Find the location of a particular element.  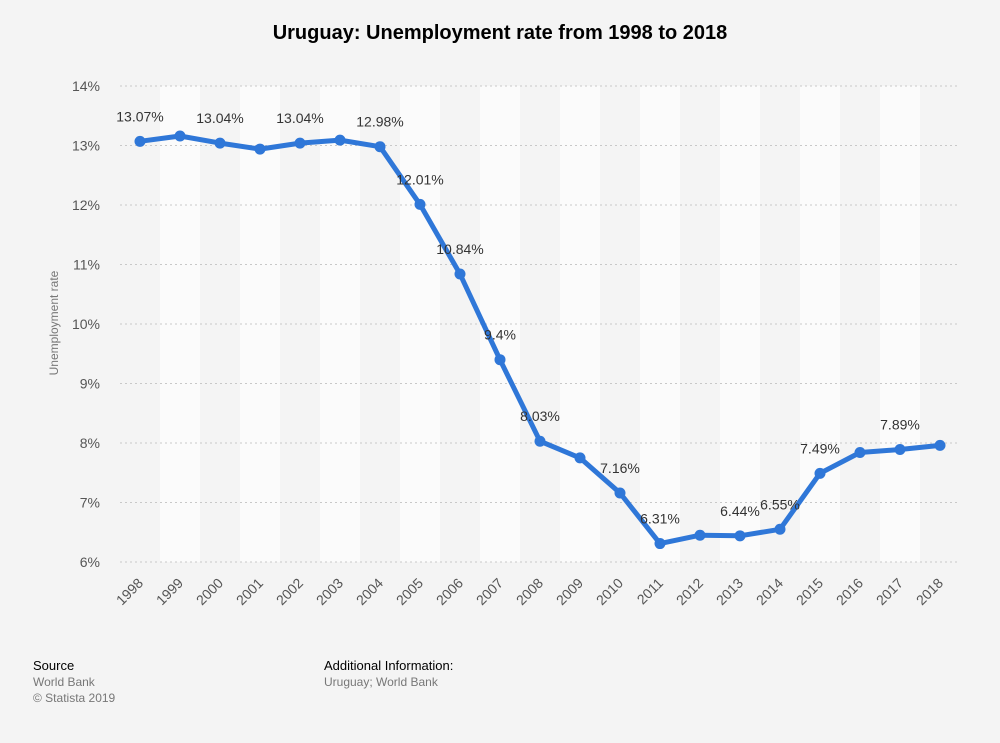

data-label: 7.49% is located at coordinates (820, 448).